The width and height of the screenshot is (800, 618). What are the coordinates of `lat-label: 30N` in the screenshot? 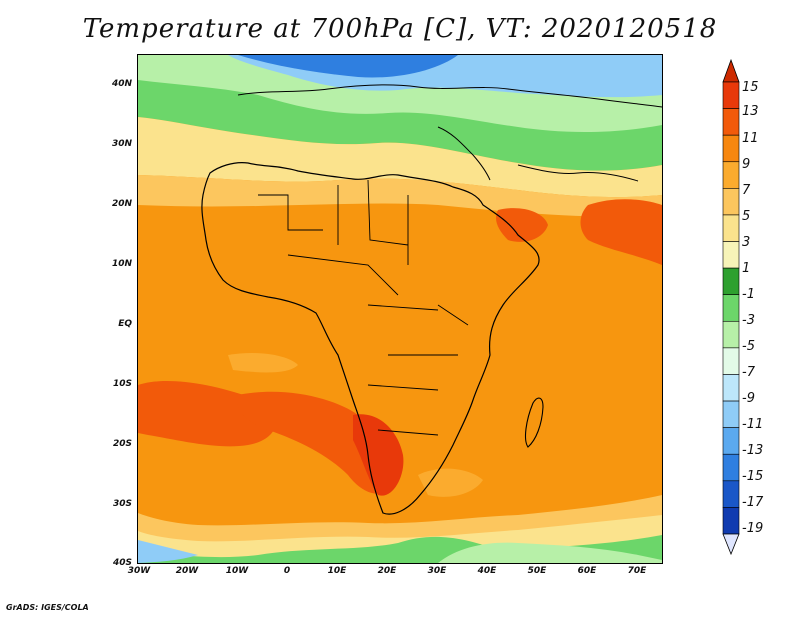 It's located at (121, 144).